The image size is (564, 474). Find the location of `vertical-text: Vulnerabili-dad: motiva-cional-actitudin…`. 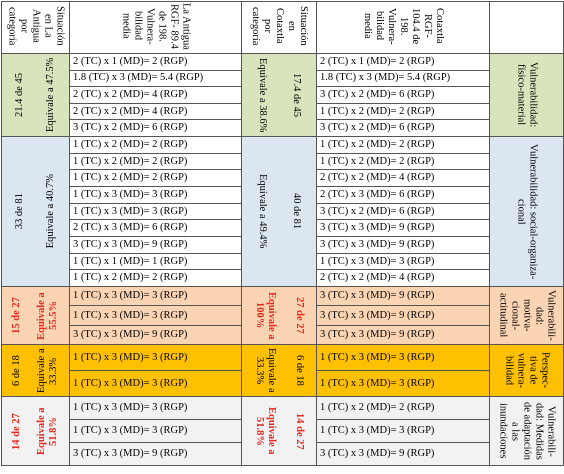

vertical-text: Vulnerabili-dad: motiva-cional-actitudin… is located at coordinates (527, 315).